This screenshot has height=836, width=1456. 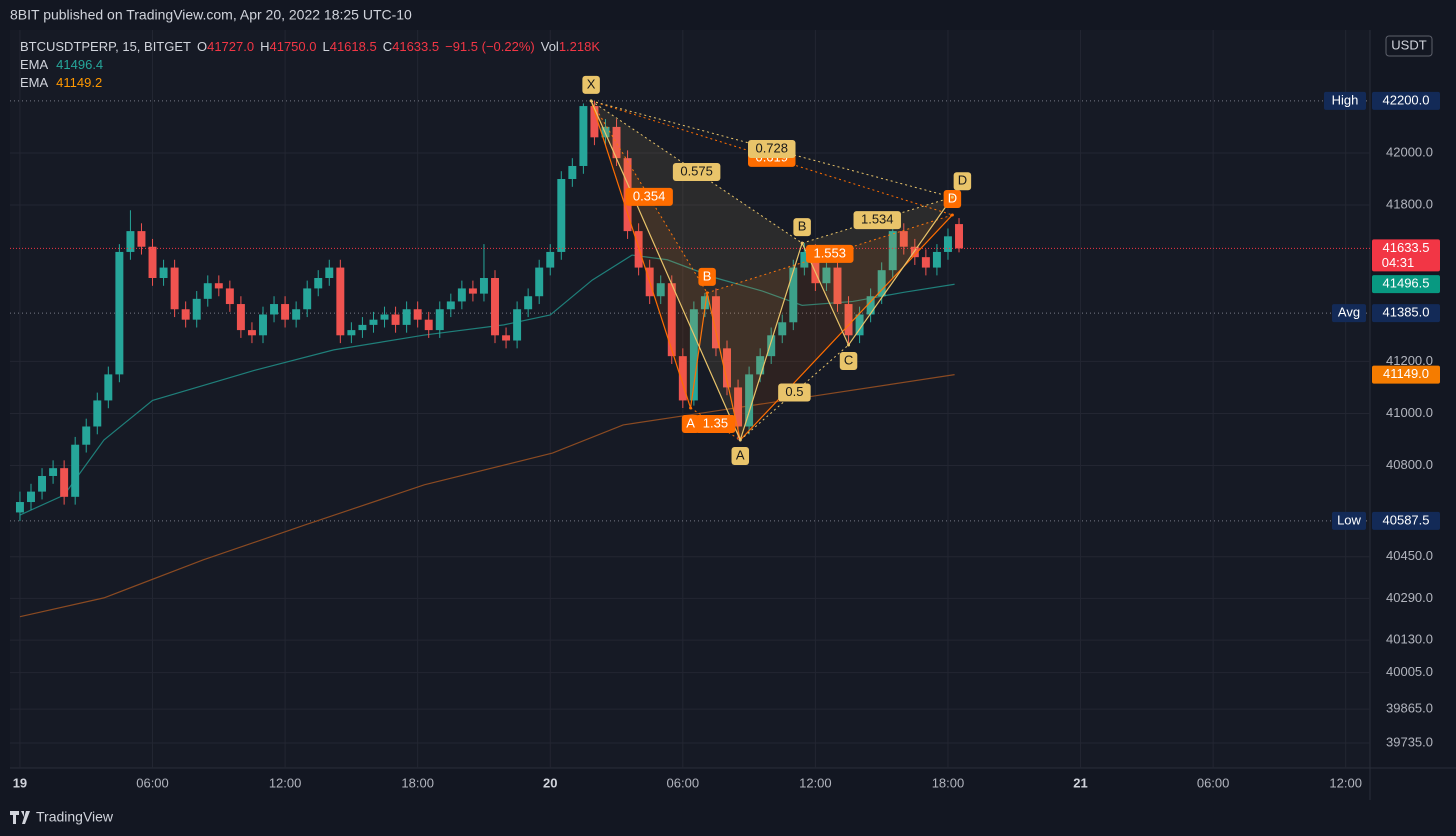 I want to click on y-tick-label: 39735.0, so click(x=1409, y=741).